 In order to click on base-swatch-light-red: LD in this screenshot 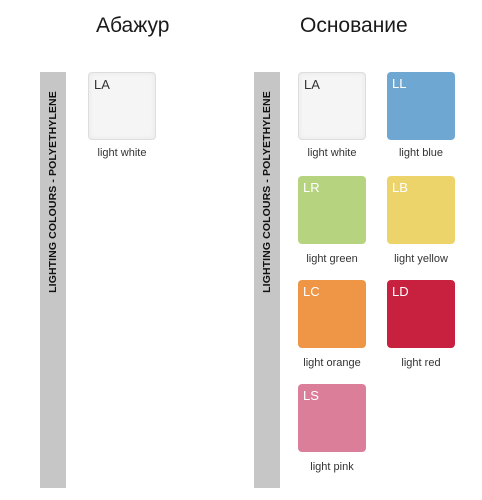, I will do `click(421, 314)`.